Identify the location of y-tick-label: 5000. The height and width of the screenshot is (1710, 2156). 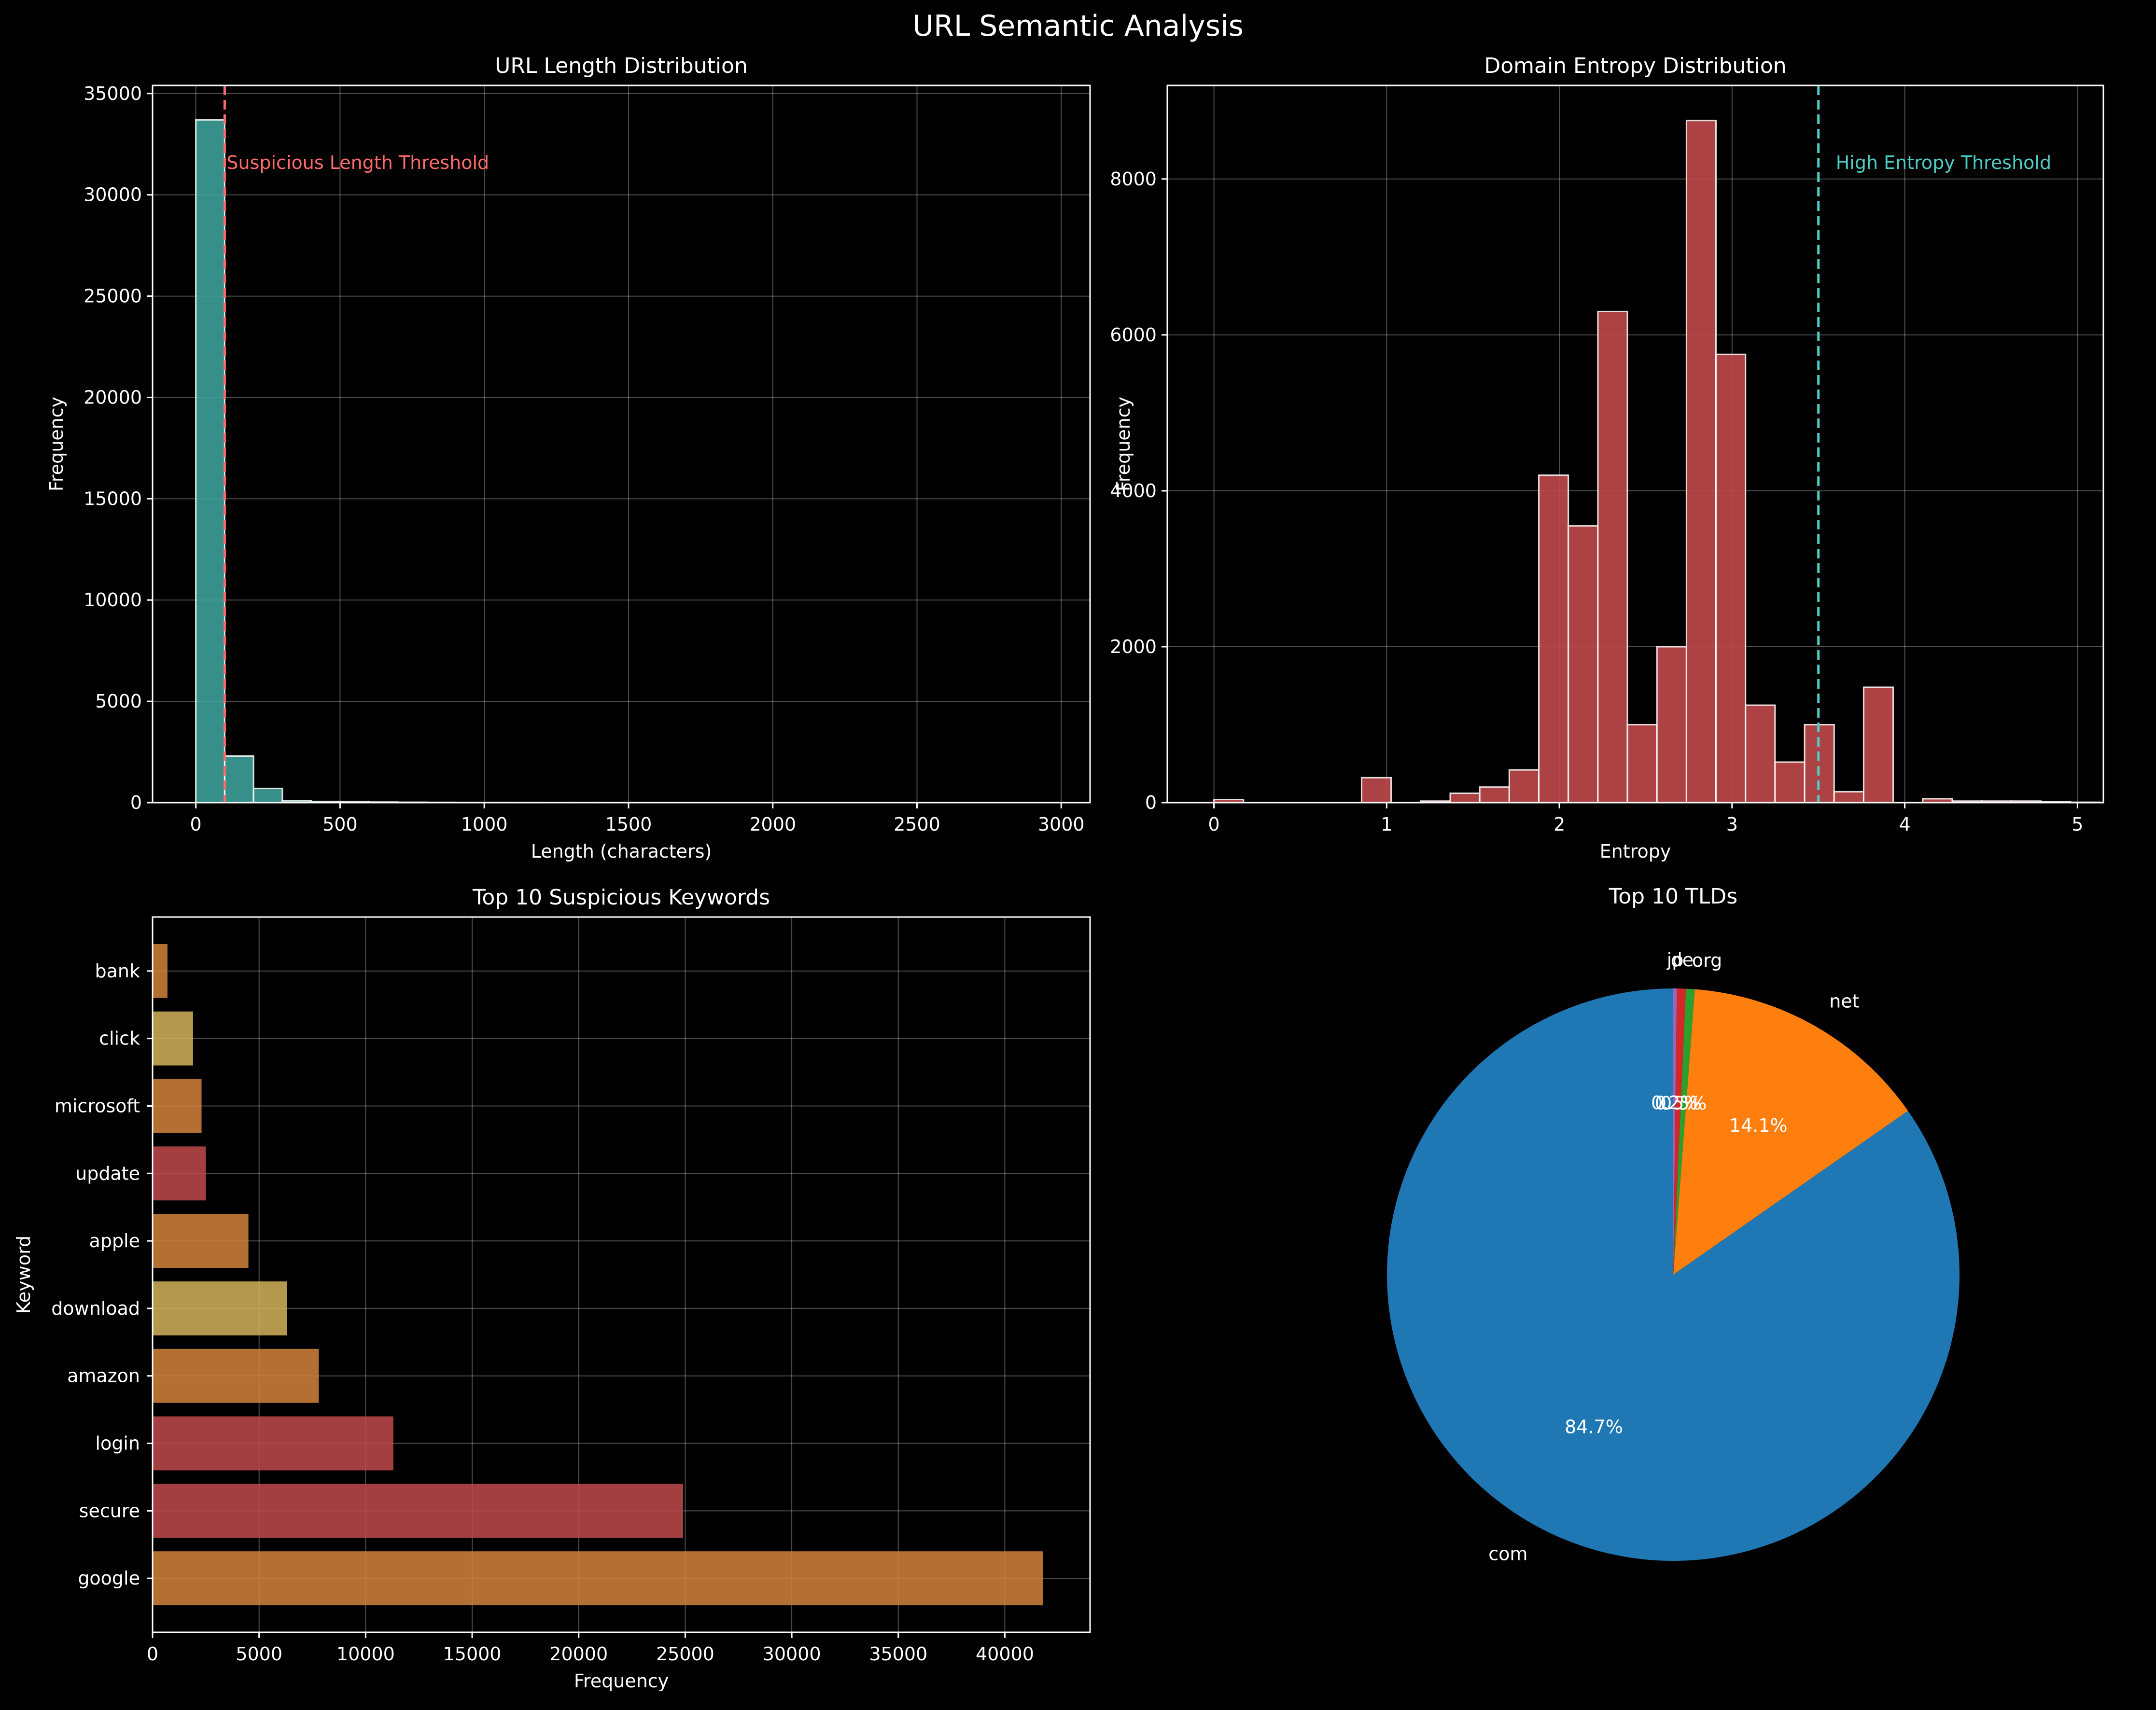
(119, 701).